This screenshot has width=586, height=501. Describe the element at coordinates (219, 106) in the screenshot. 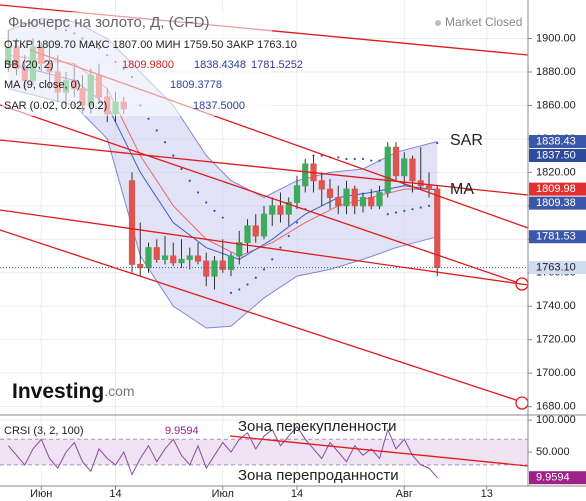

I see `sar-value: 1837.5000` at that location.